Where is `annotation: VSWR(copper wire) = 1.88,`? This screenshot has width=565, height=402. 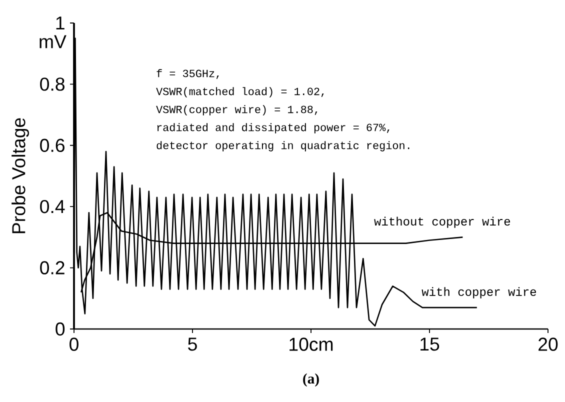
annotation: VSWR(copper wire) = 1.88, is located at coordinates (237, 110).